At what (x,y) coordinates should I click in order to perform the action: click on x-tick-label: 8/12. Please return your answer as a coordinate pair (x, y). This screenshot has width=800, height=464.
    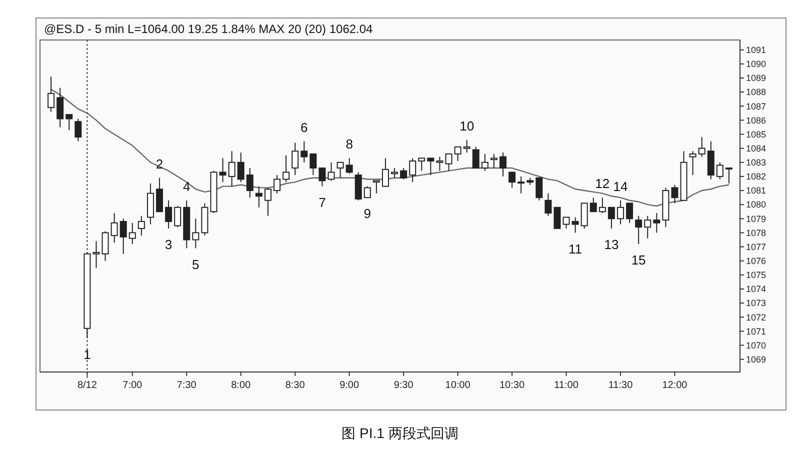
    Looking at the image, I should click on (87, 385).